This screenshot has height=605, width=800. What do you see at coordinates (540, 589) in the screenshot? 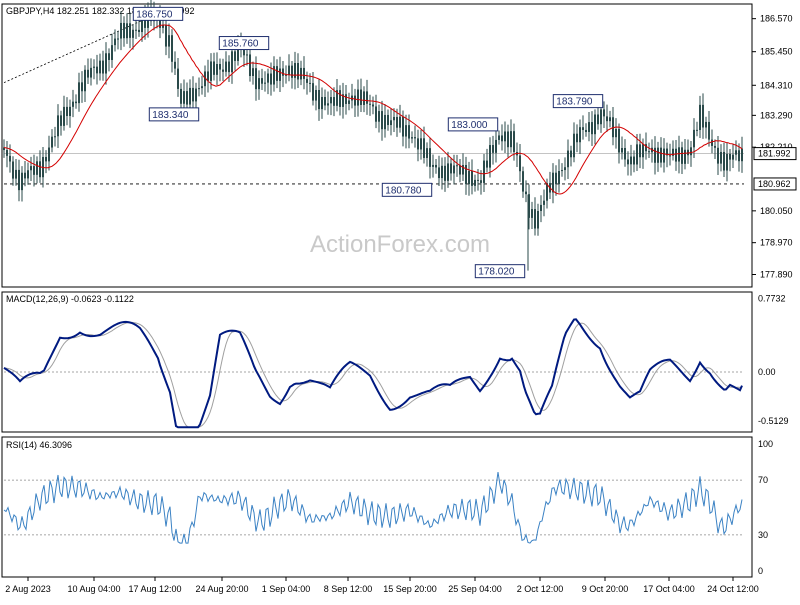
I see `x-tick-label: 2 Oct 12:00` at bounding box center [540, 589].